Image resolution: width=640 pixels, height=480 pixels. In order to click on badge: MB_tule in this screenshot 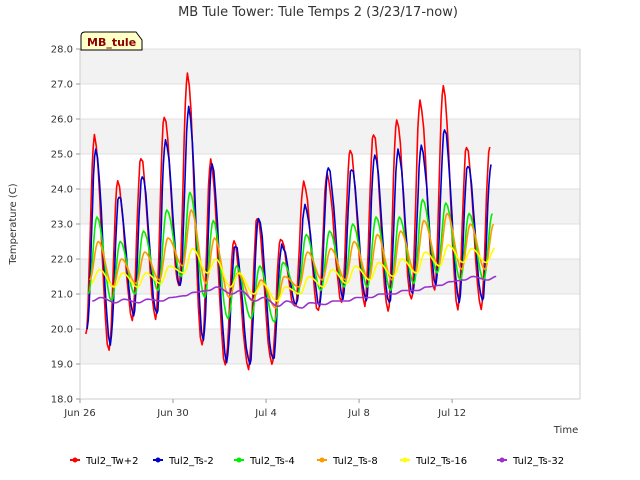, I will do `click(111, 41)`.